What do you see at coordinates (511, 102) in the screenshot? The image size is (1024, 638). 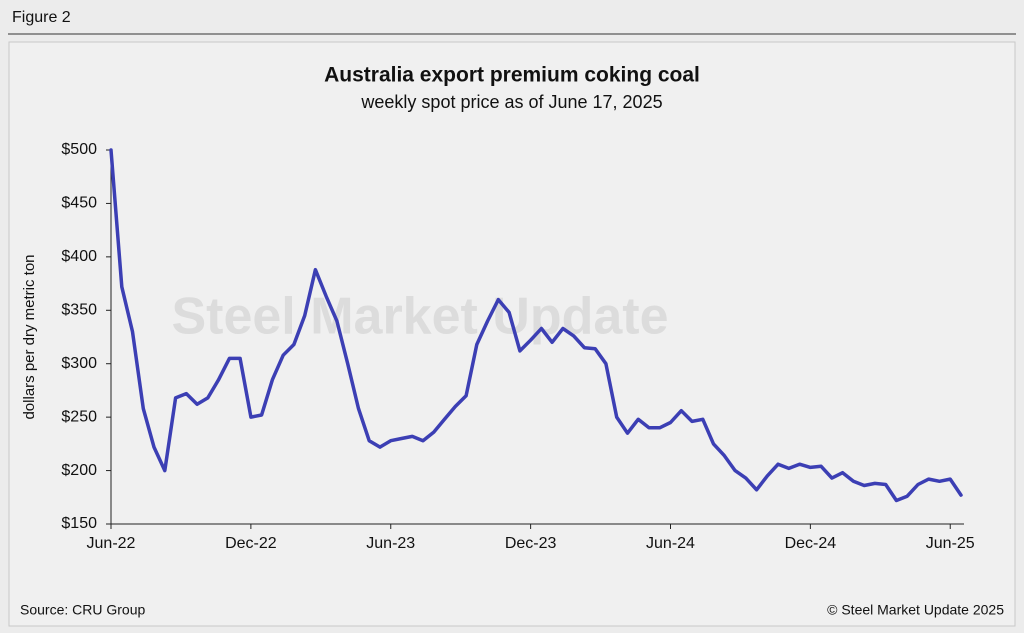 I see `chart-subtitle: weekly spot price as of June 17, 2025` at bounding box center [511, 102].